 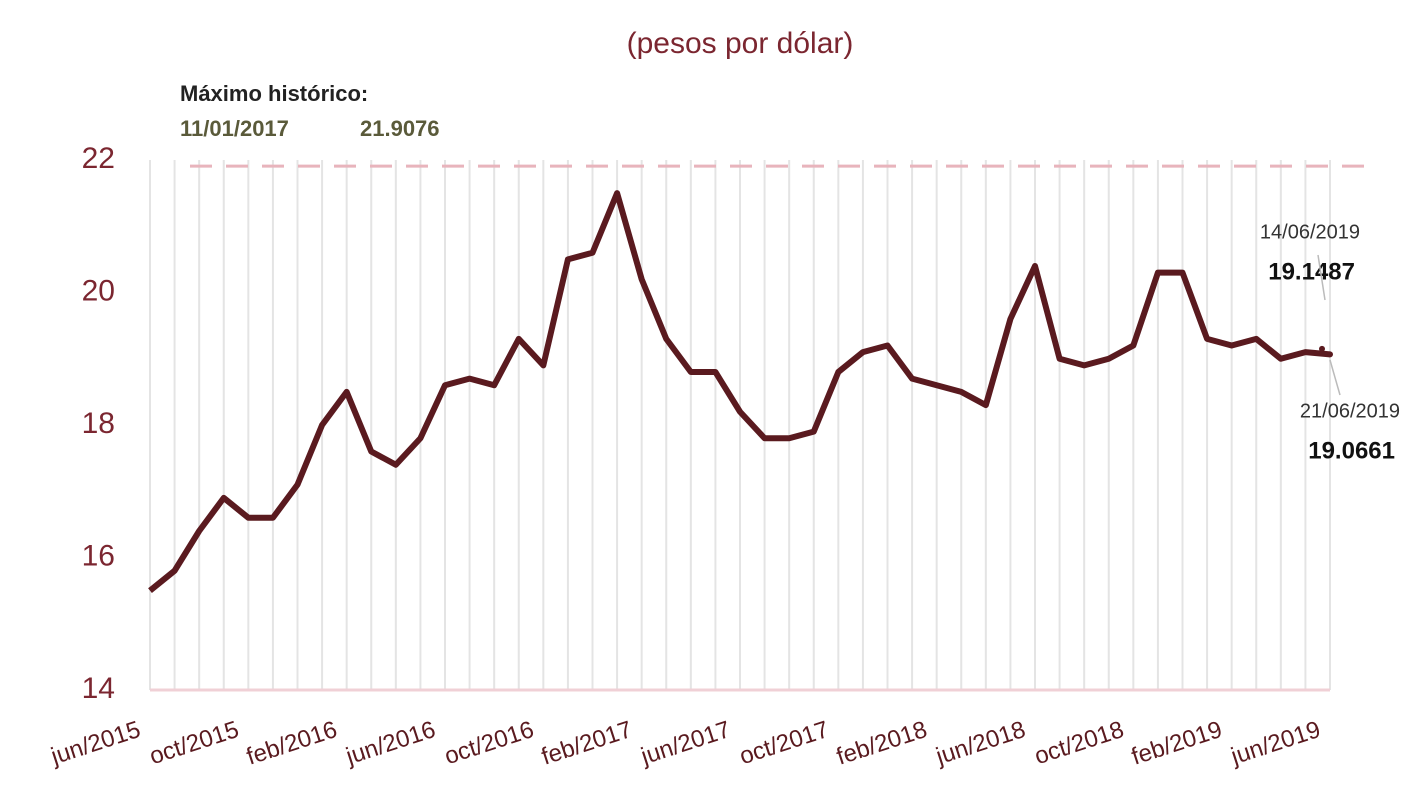 I want to click on annotation-date: 21/06/2019, so click(x=1350, y=411).